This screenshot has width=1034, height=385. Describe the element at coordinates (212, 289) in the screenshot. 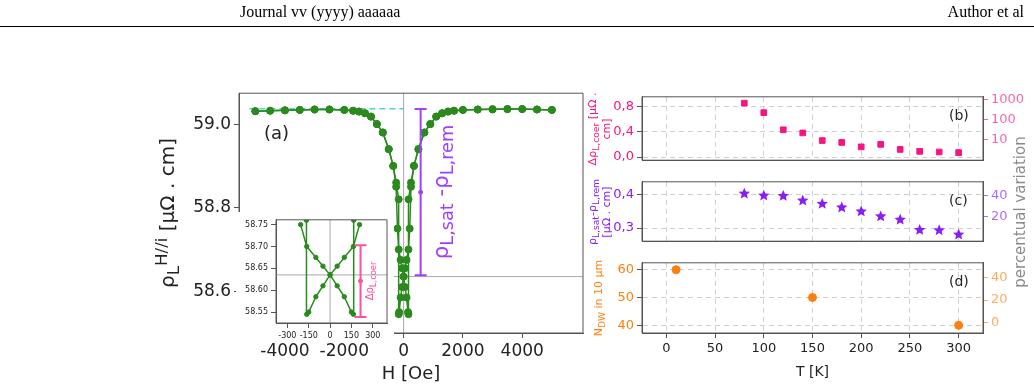

I see `y-tick-label: 58.6` at that location.